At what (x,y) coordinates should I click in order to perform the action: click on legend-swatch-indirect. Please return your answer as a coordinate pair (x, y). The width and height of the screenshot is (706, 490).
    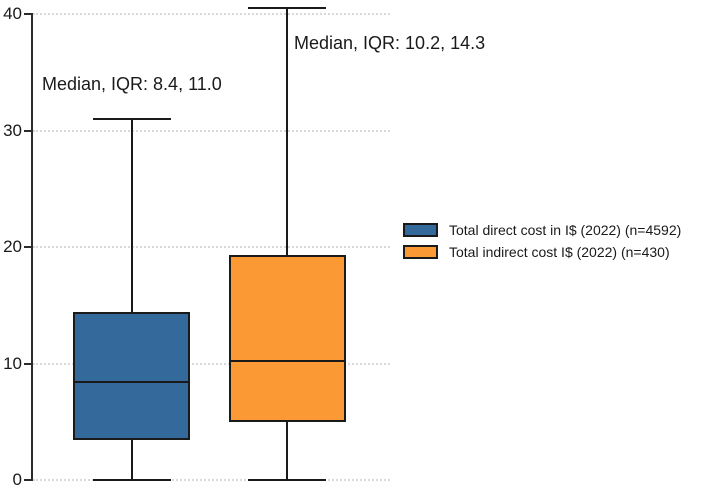
    Looking at the image, I should click on (420, 252).